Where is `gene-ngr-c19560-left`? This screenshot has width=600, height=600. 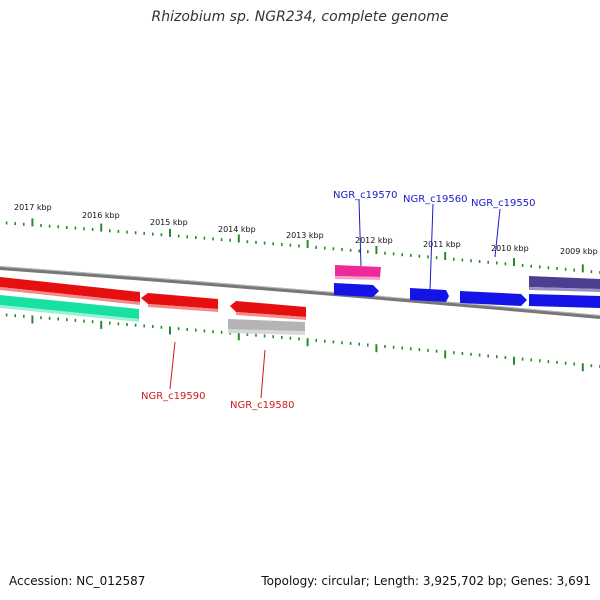 gene-ngr-c19560-left is located at coordinates (356, 290).